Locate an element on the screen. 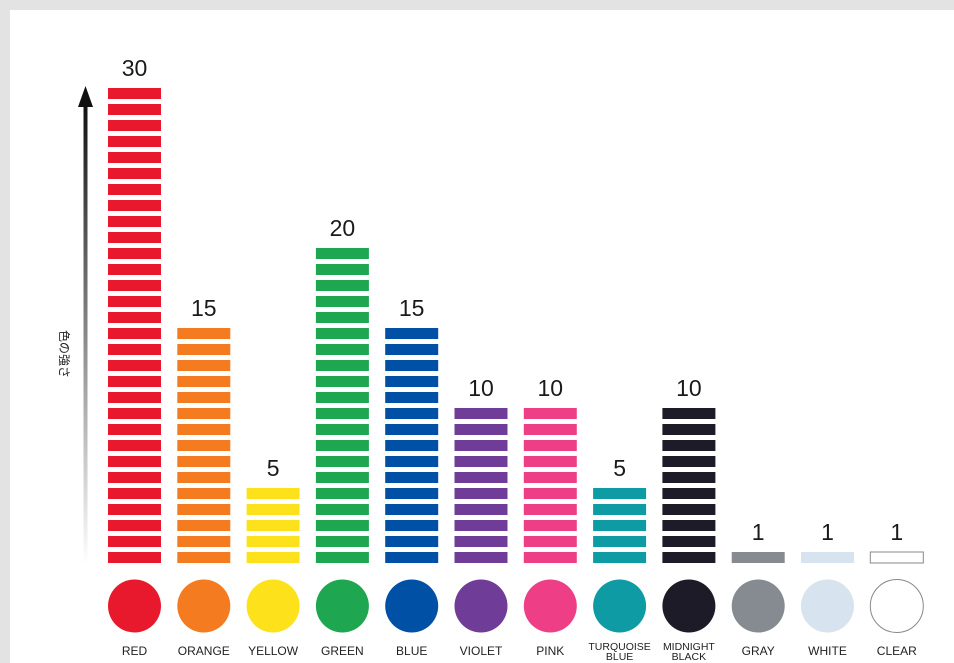  bar-red: 30 RED is located at coordinates (134, 356).